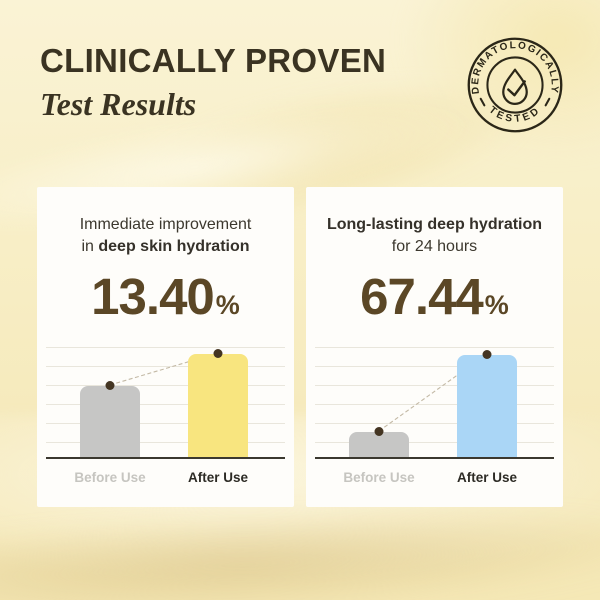 The height and width of the screenshot is (600, 600). I want to click on svg-text: DERMATOLOGICALLY, so click(515, 67).